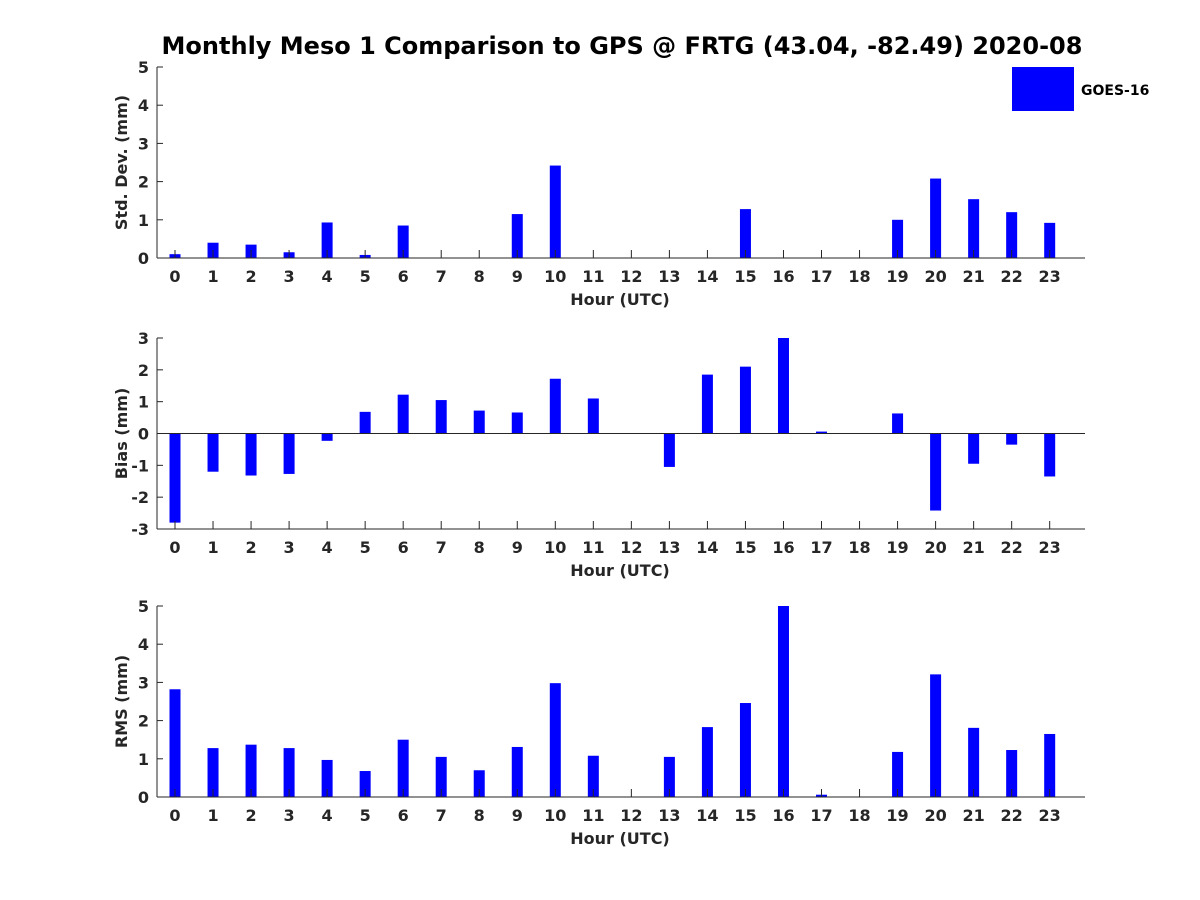 The width and height of the screenshot is (1200, 900). I want to click on x-tick-label: 23, so click(1050, 815).